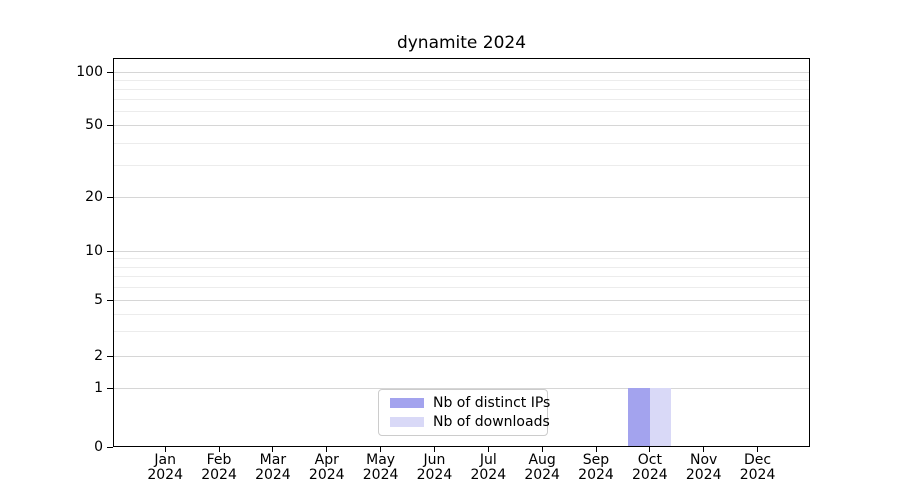  I want to click on y-tick-label: 100, so click(89, 71).